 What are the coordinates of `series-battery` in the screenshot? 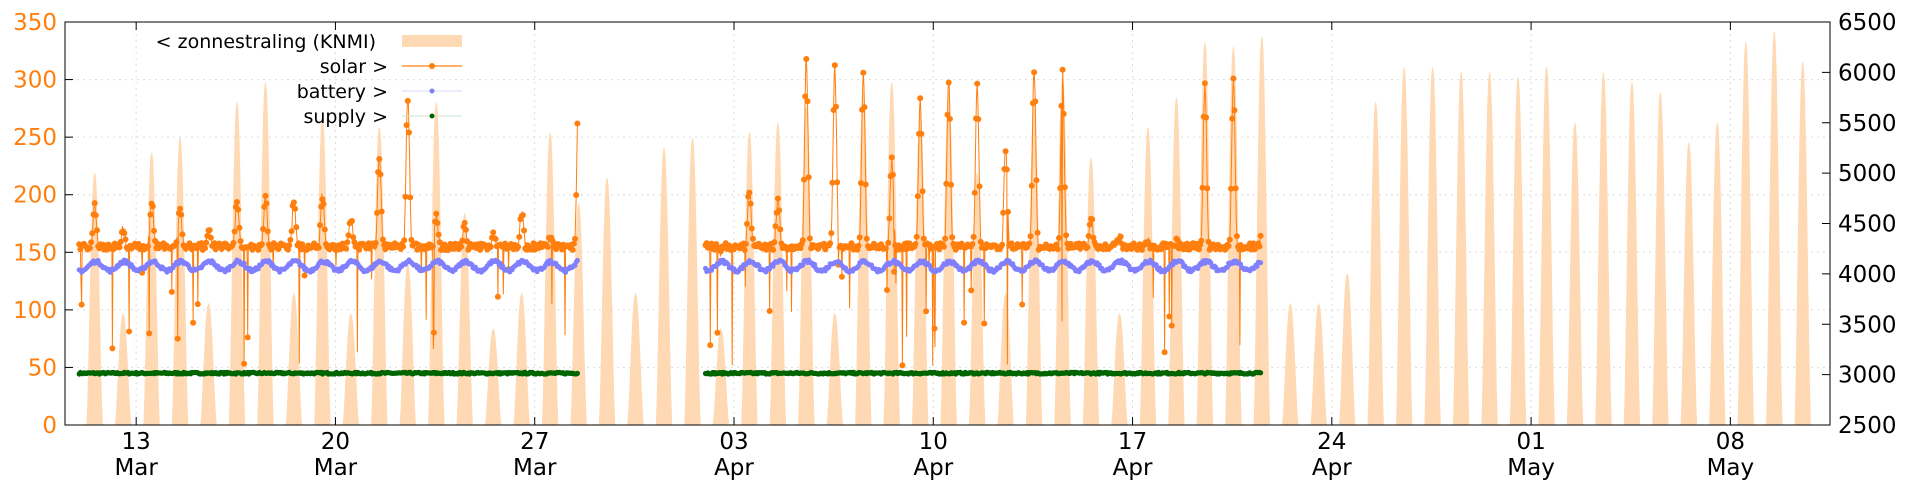 It's located at (670, 266).